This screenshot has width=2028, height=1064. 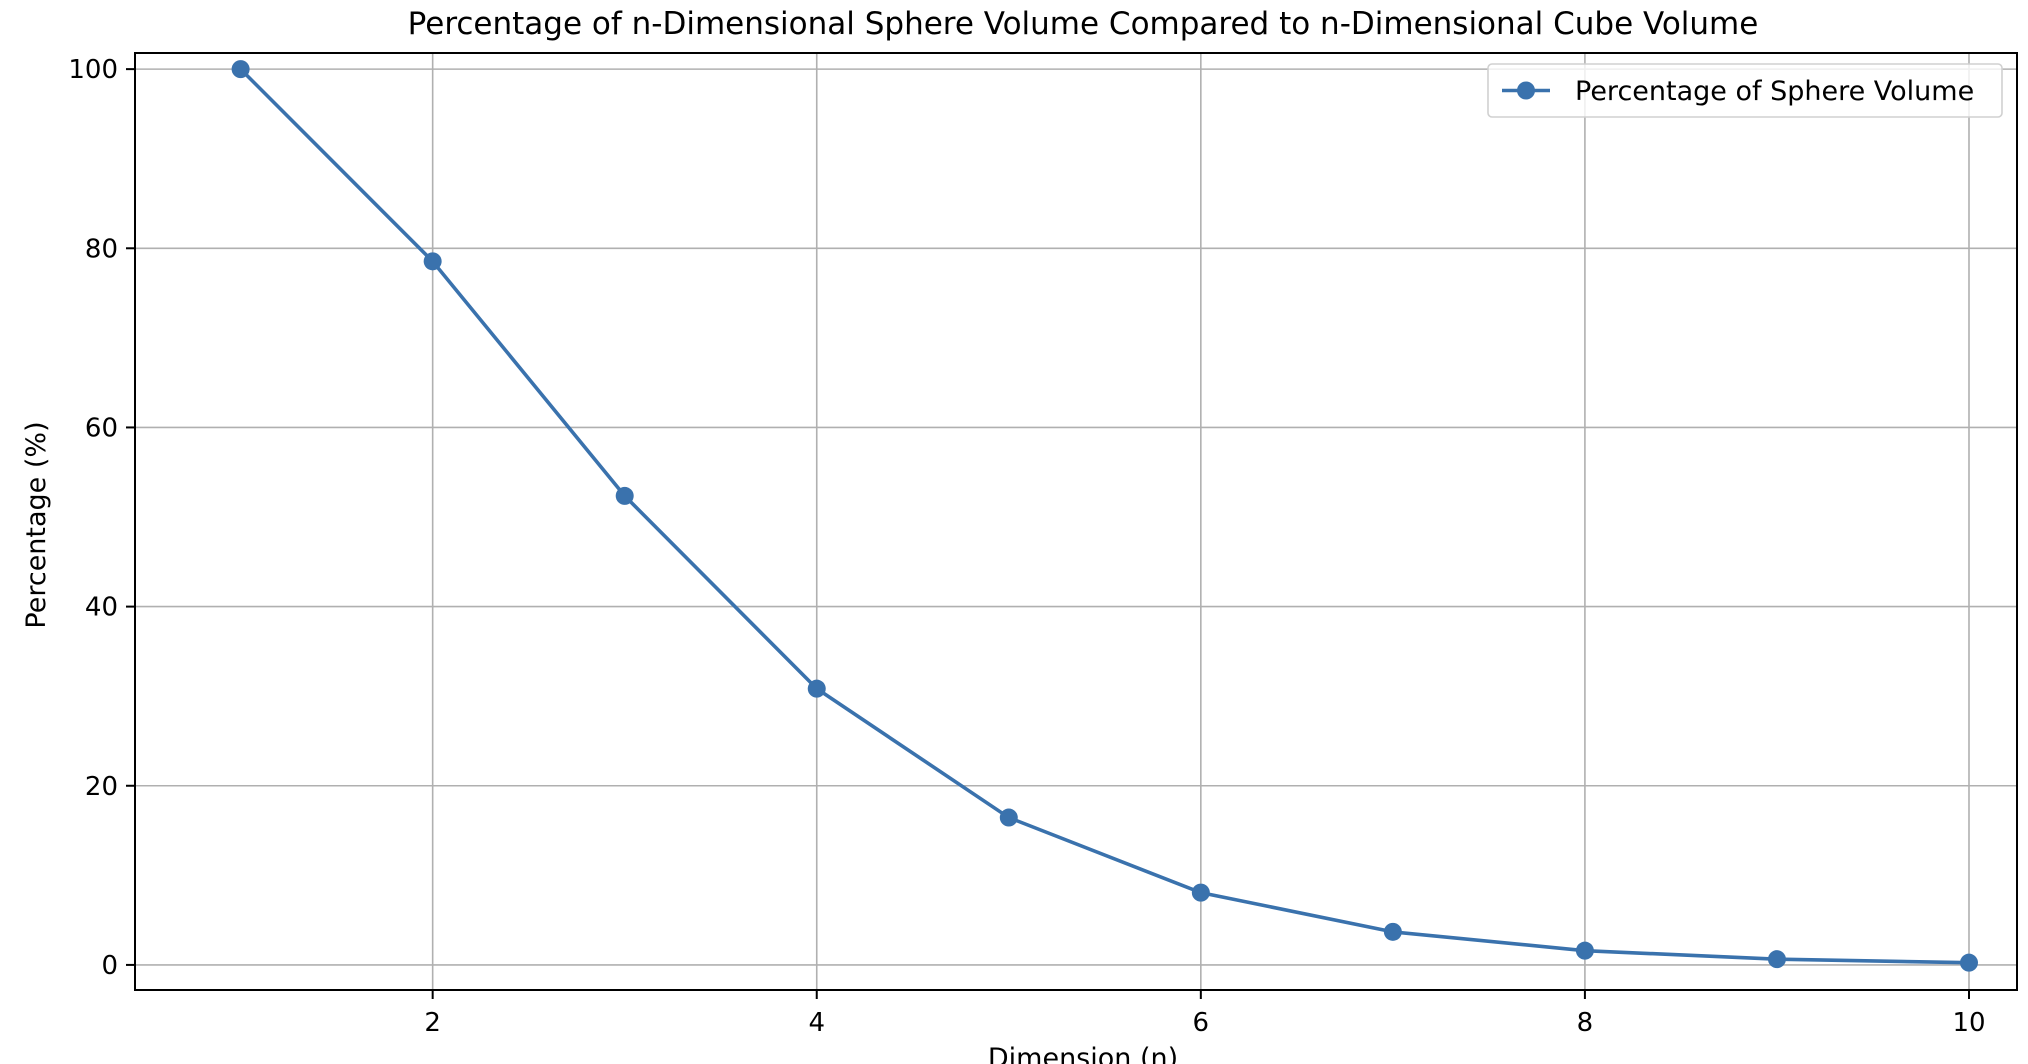 What do you see at coordinates (101, 608) in the screenshot?
I see `y-tick-label: 40` at bounding box center [101, 608].